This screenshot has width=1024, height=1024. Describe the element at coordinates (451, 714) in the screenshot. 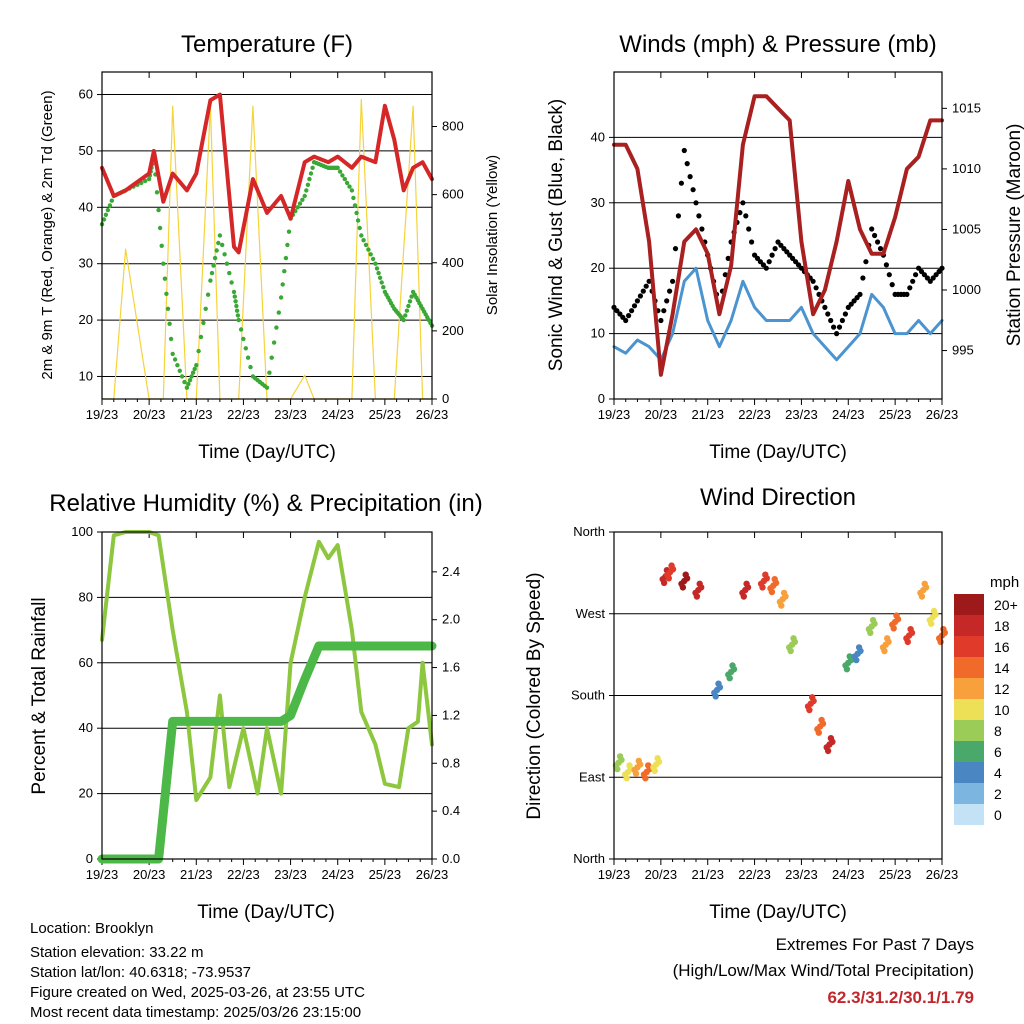

I see `humidity-ytick-right-label: 1.2` at that location.